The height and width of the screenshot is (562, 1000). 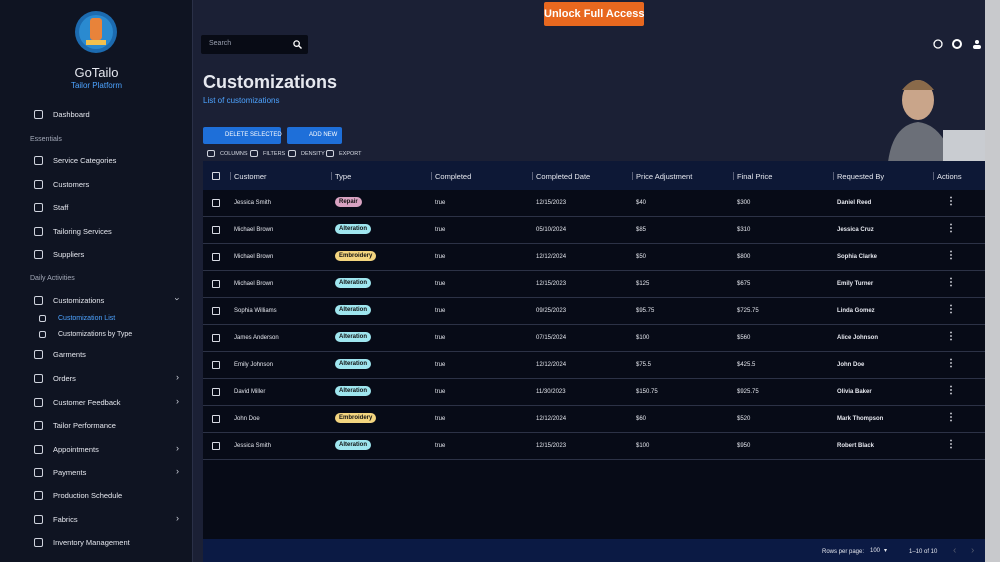 I want to click on nav-item: Customer Feedback, so click(x=87, y=402).